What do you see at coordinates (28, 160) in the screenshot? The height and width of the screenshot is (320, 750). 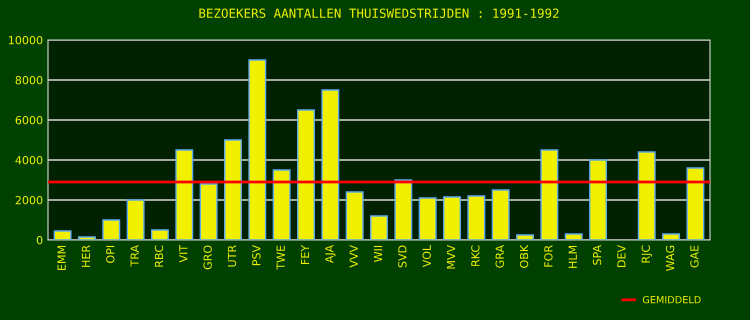 I see `y-tick-label: 4000` at bounding box center [28, 160].